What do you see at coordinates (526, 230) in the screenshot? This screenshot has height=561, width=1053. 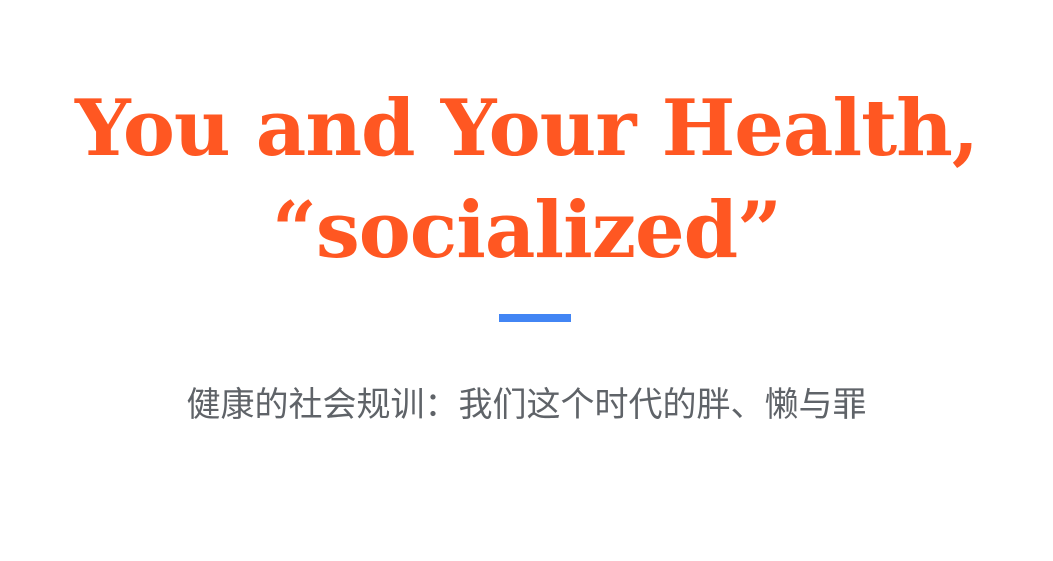 I see `slide-title-line-2: “socialized”` at bounding box center [526, 230].